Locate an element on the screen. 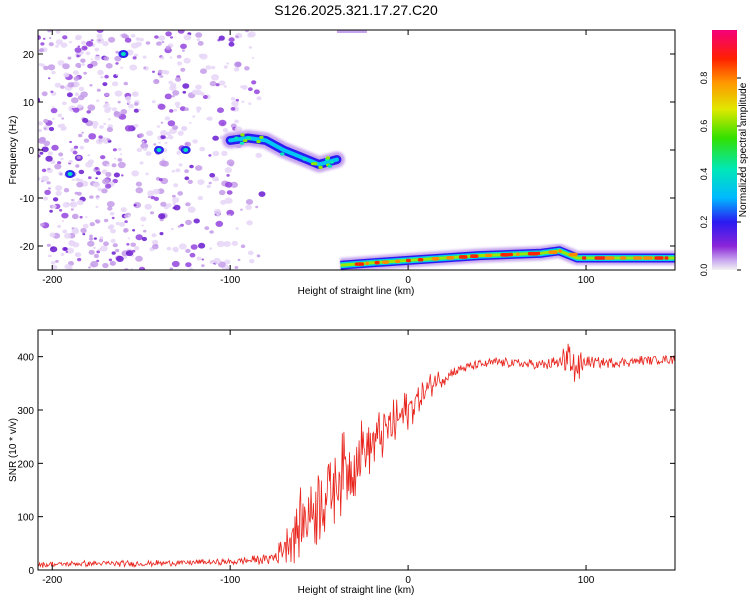 The width and height of the screenshot is (750, 600). snr-ytick-label: 200 is located at coordinates (25, 464).